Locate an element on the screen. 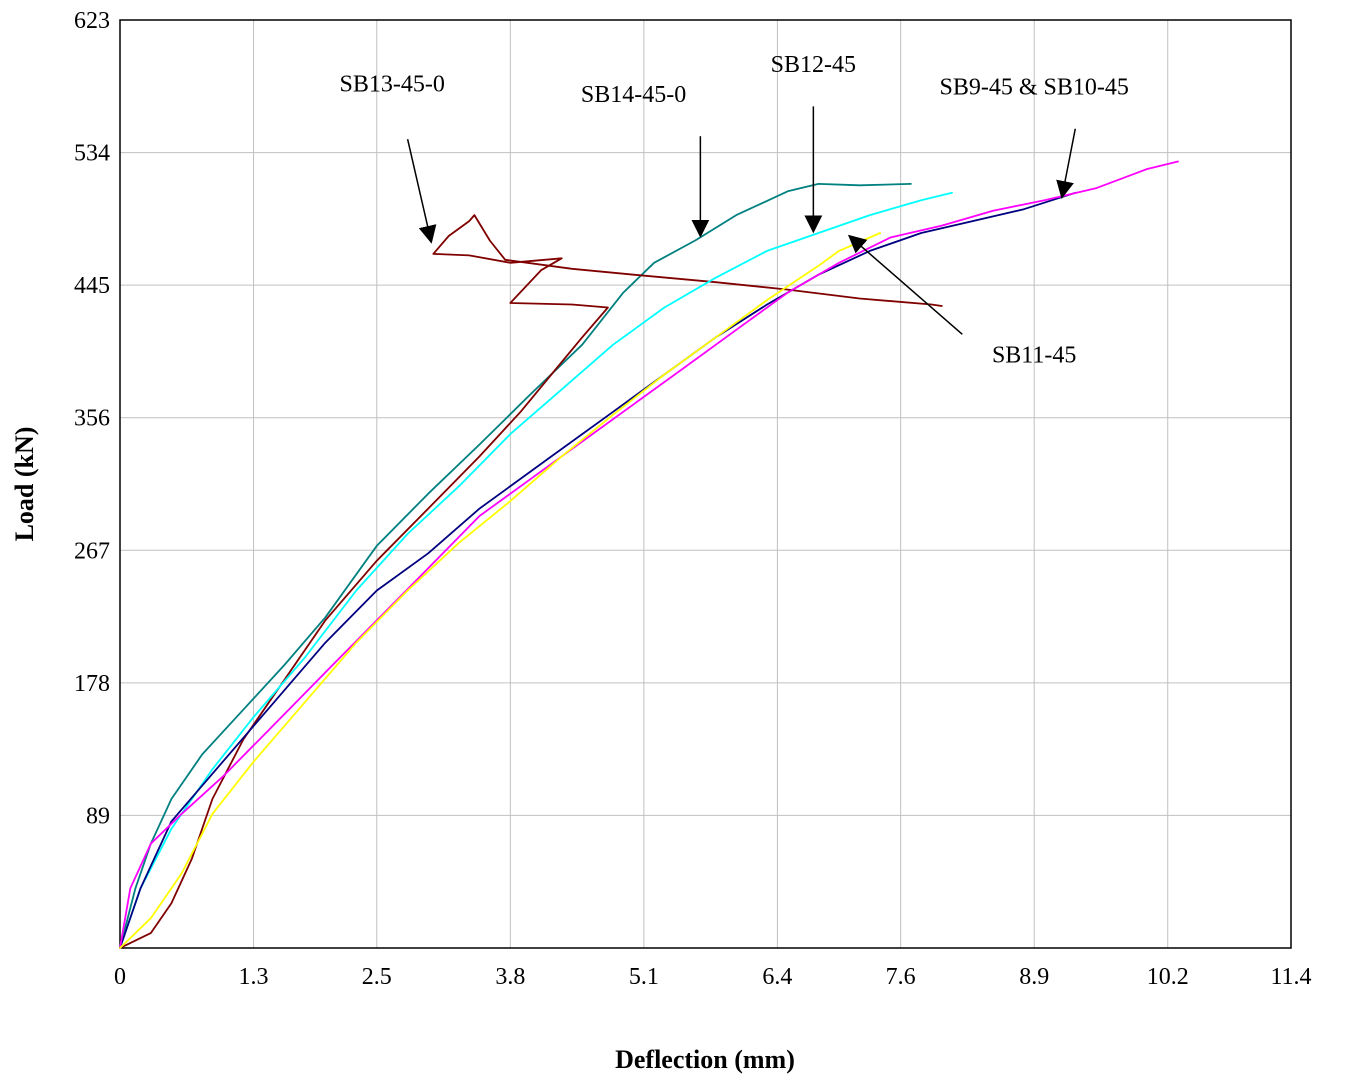 The width and height of the screenshot is (1347, 1082). x-tick-label: 11.4 is located at coordinates (1290, 977).